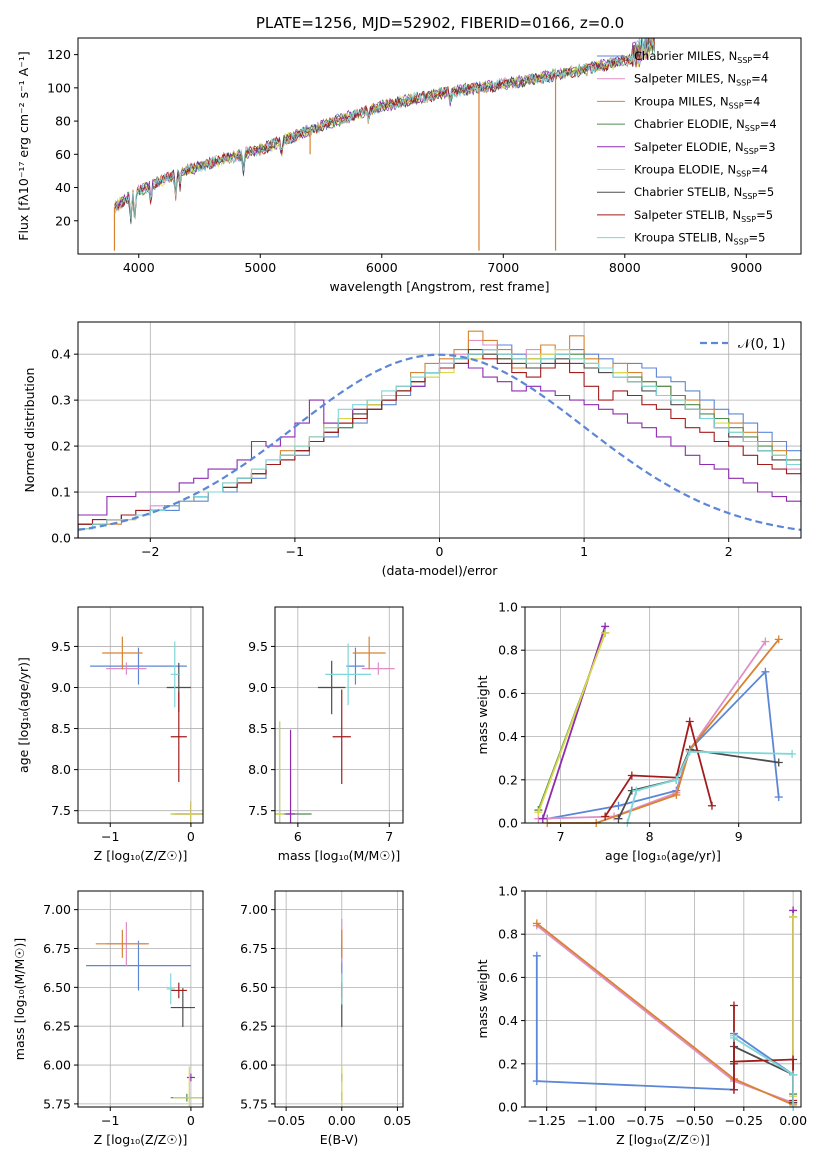 The image size is (819, 1174). Describe the element at coordinates (689, 147) in the screenshot. I see `legend-label-text: Salpeter ELODIE, N` at that location.